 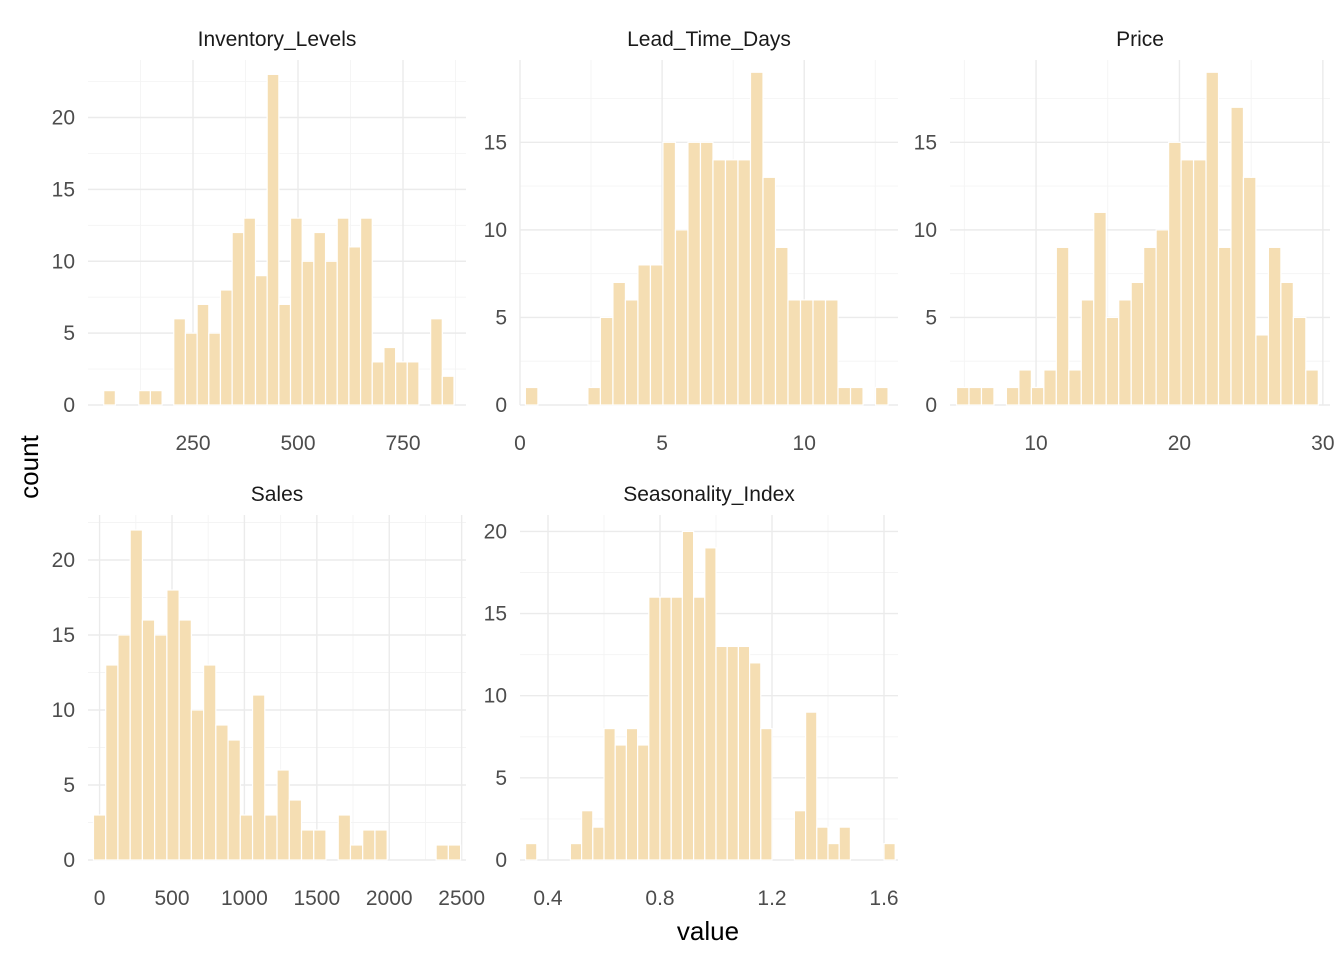 What do you see at coordinates (268, 696) in the screenshot?
I see `facet-panel: Sales 0 500 1000 1500 2000 2500 0 5 10 15 20` at bounding box center [268, 696].